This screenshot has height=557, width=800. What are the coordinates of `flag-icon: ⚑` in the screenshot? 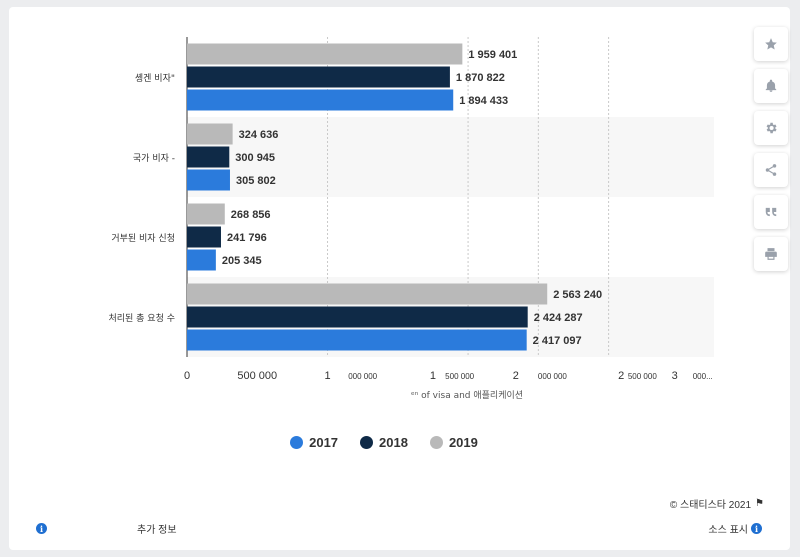 It's located at (759, 503).